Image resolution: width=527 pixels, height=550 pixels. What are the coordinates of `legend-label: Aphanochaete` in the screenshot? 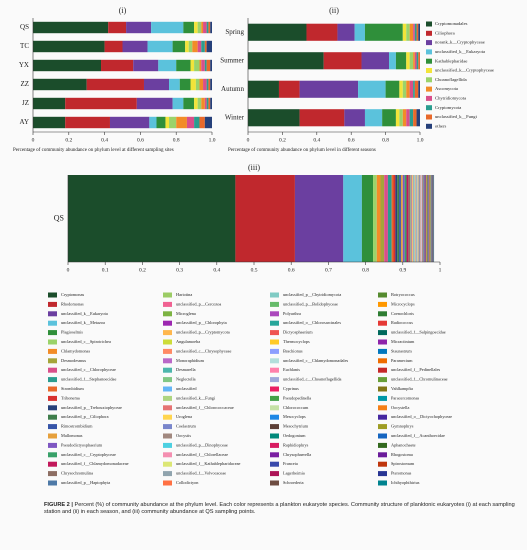 It's located at (403, 444).